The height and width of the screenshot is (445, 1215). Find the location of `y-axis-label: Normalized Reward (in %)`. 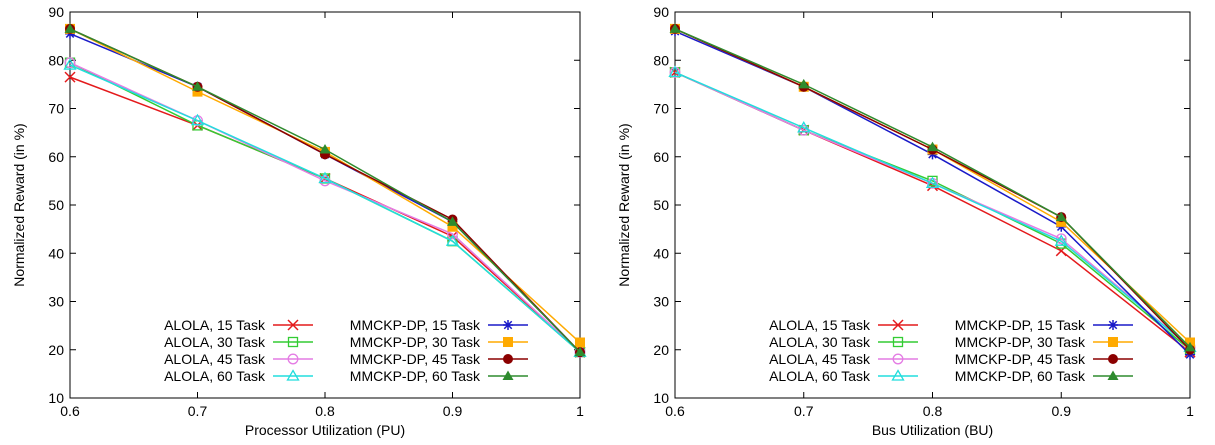

y-axis-label: Normalized Reward (in %) is located at coordinates (19, 204).